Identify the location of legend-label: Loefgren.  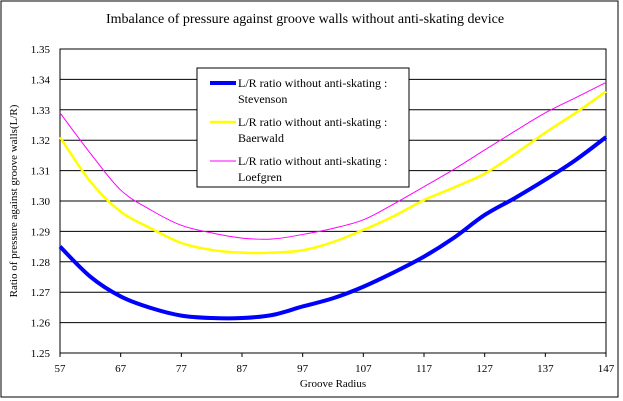
(260, 177).